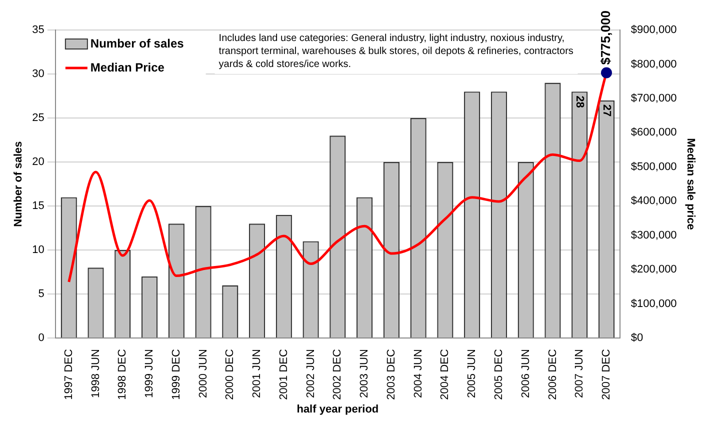  Describe the element at coordinates (498, 374) in the screenshot. I see `x-tick-label: 2005 DEC` at that location.